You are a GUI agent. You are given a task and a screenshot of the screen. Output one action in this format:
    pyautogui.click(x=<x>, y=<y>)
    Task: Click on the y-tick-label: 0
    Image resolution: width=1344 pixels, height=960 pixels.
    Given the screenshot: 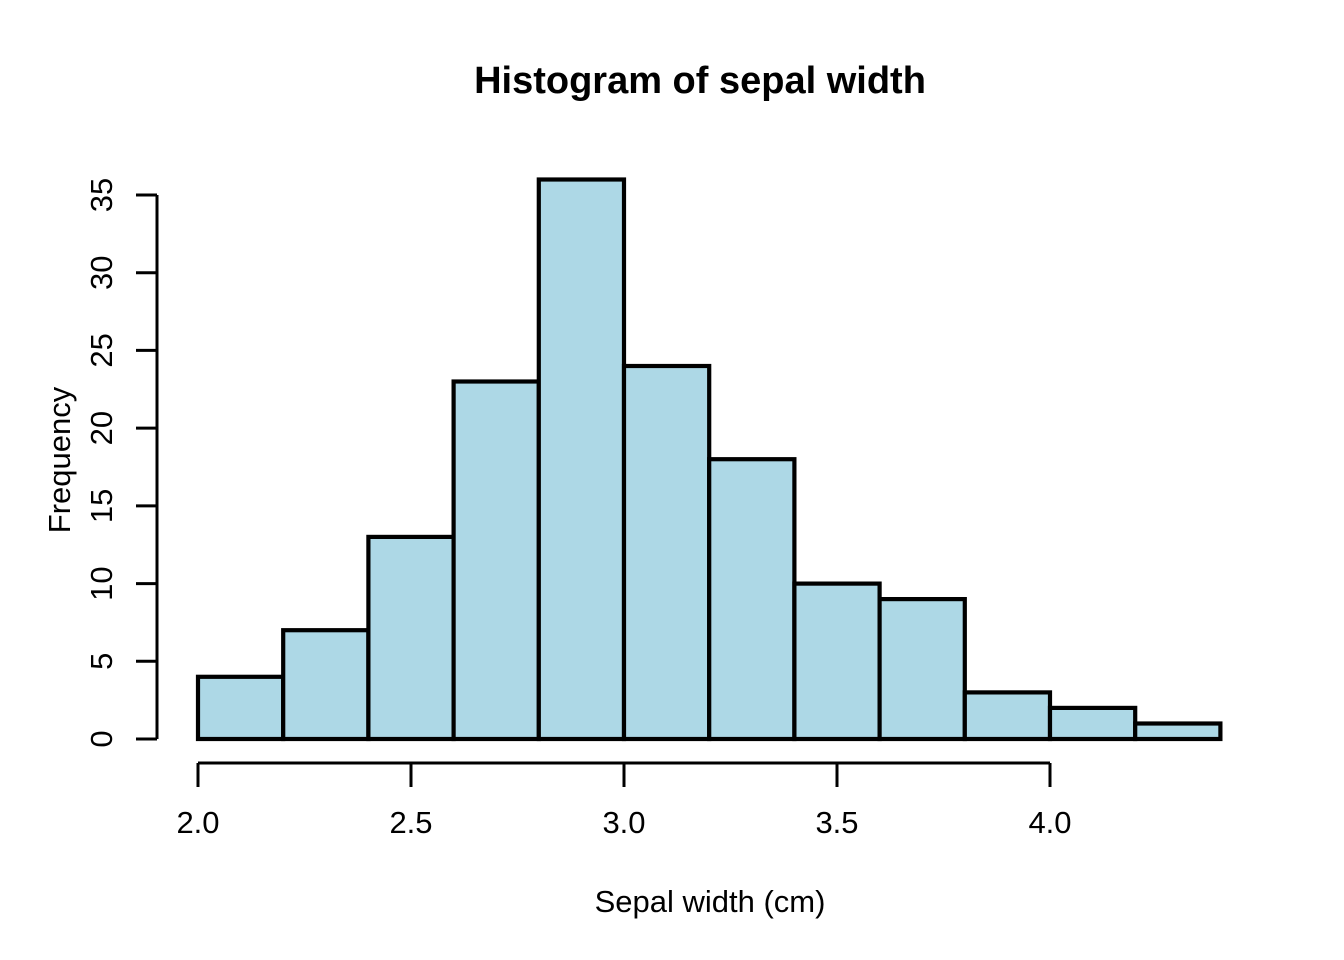 What is the action you would take?
    pyautogui.click(x=101, y=738)
    